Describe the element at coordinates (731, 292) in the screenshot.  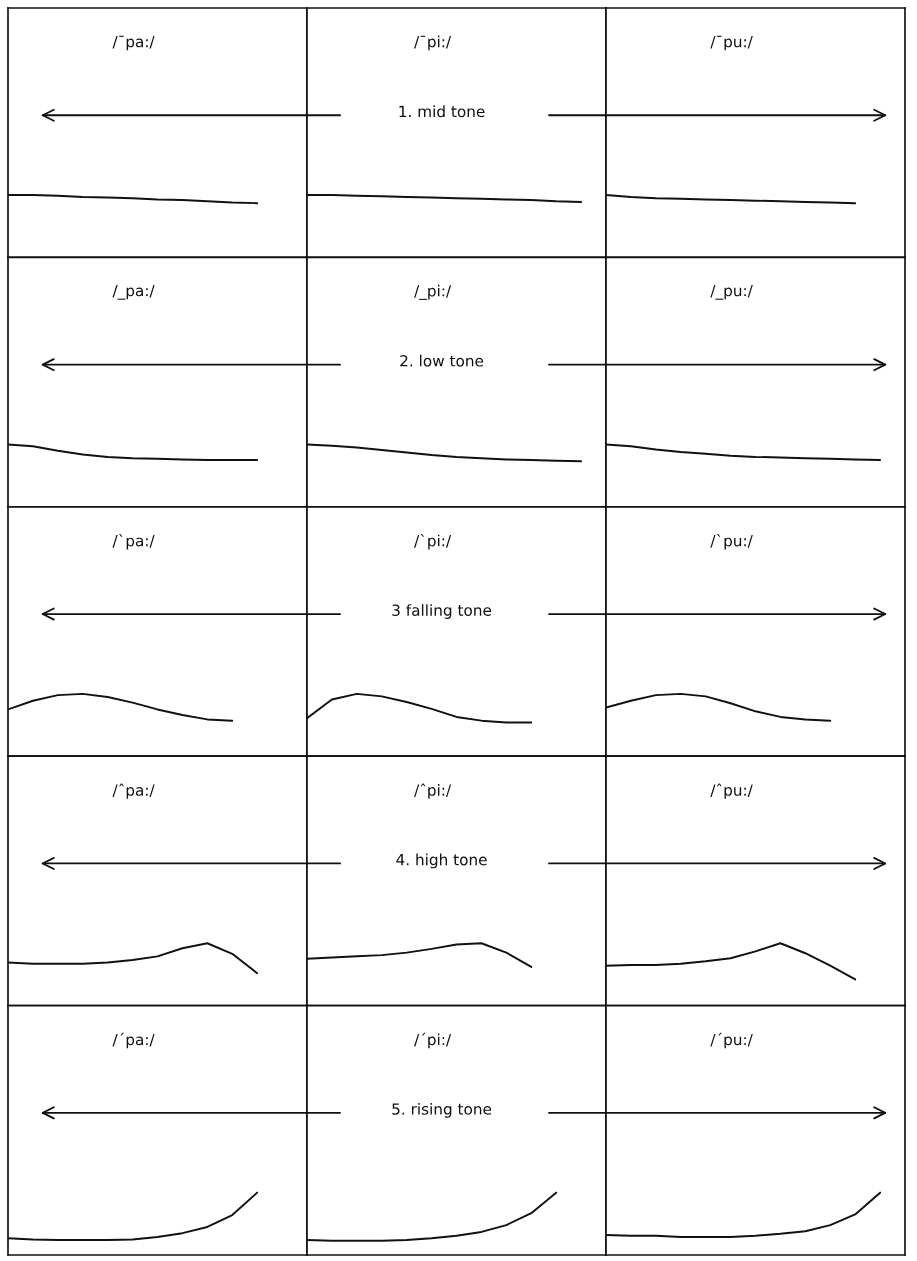
I see `chart-title: /_pu:/` at that location.